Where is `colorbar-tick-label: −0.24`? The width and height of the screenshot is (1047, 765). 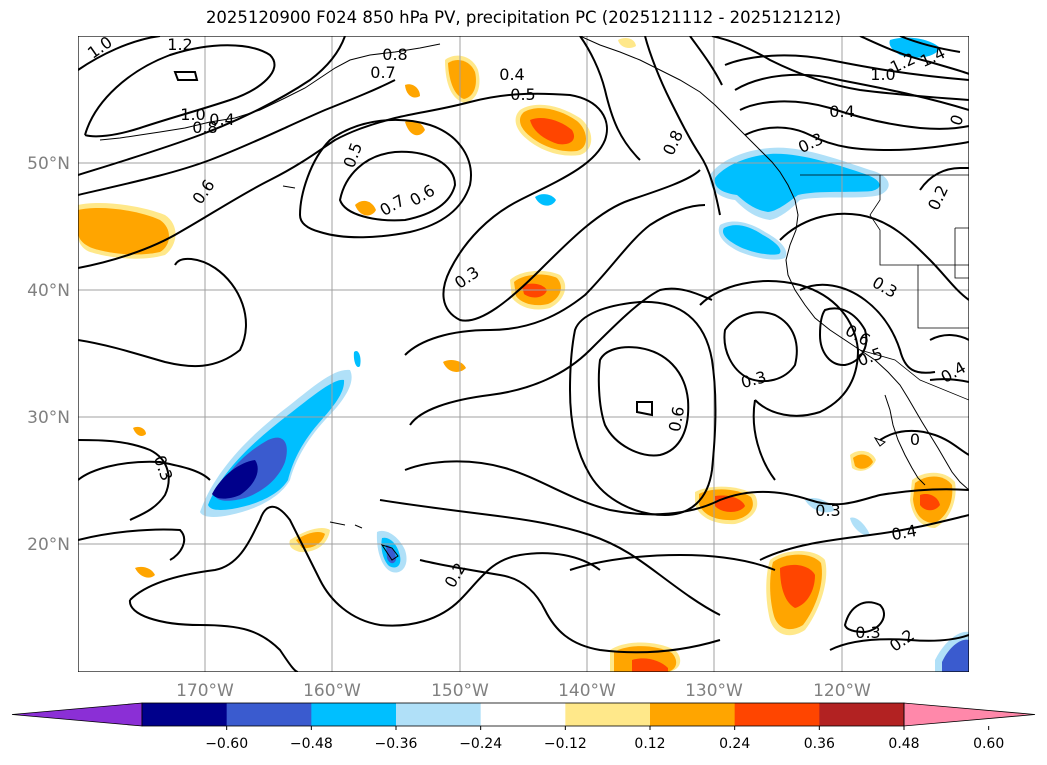
colorbar-tick-label: −0.24 is located at coordinates (480, 744).